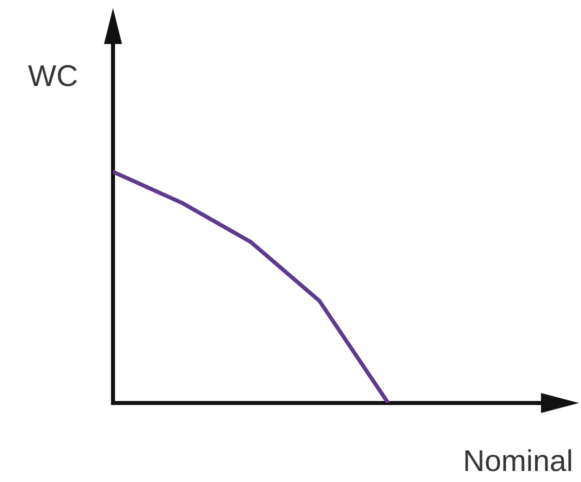 The height and width of the screenshot is (482, 581). I want to click on y-axis-title: WC, so click(53, 77).